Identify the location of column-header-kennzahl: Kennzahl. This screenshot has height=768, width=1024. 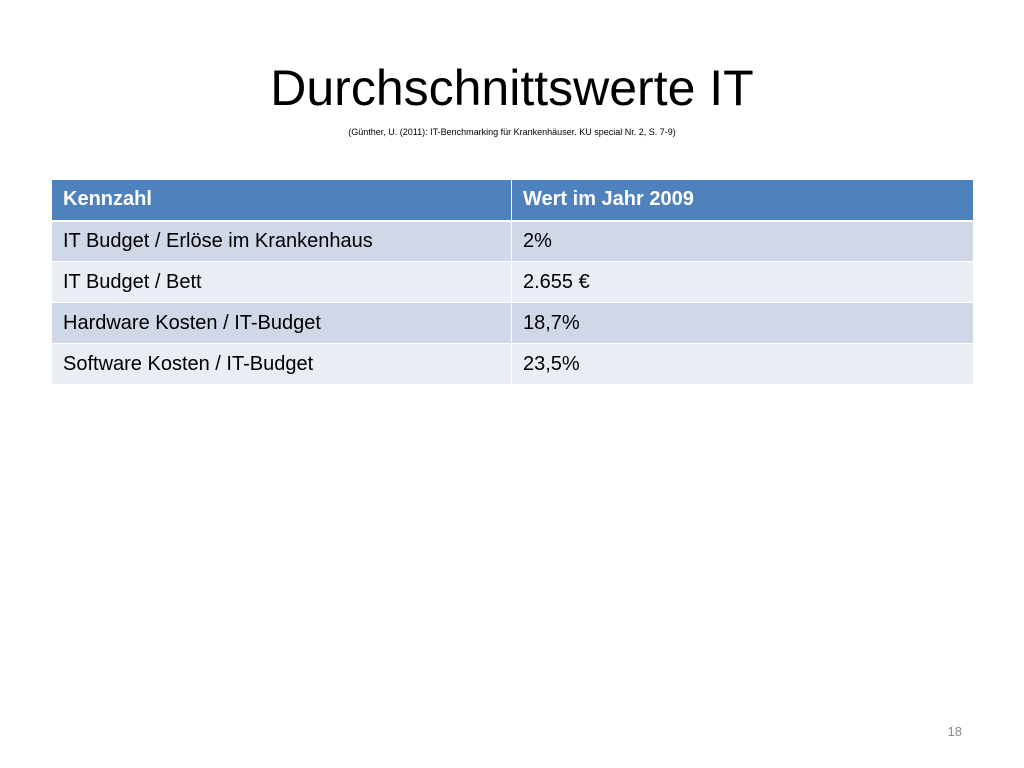
(281, 200).